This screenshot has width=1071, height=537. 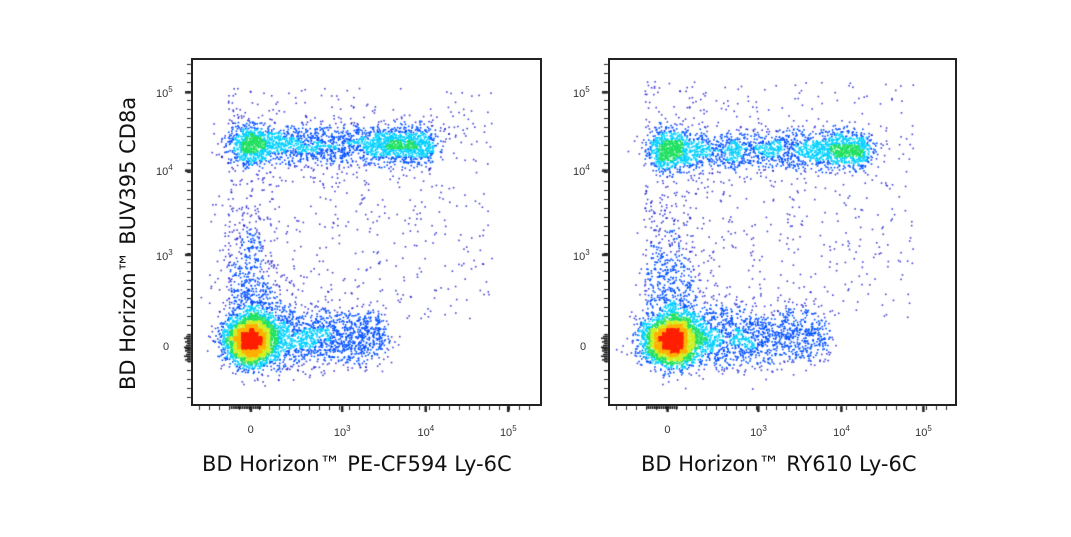 I want to click on x-axis-label-right: BD Horizon™ RY610 Ly-6C, so click(x=779, y=464).